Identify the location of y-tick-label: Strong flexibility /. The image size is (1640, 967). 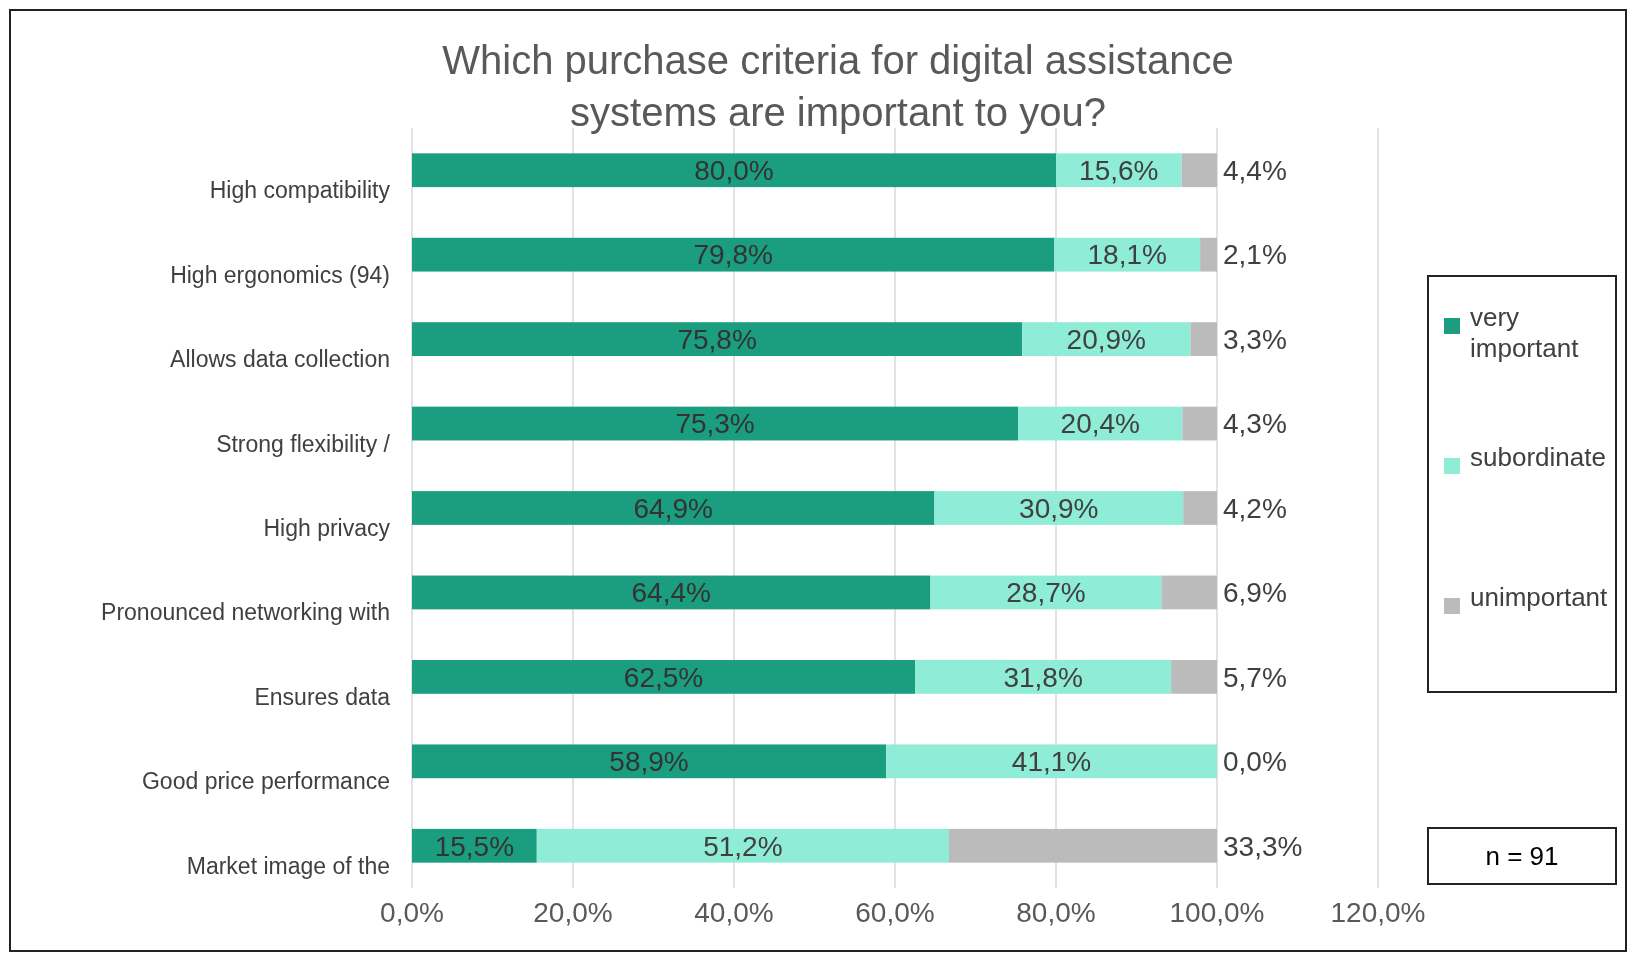
(303, 443).